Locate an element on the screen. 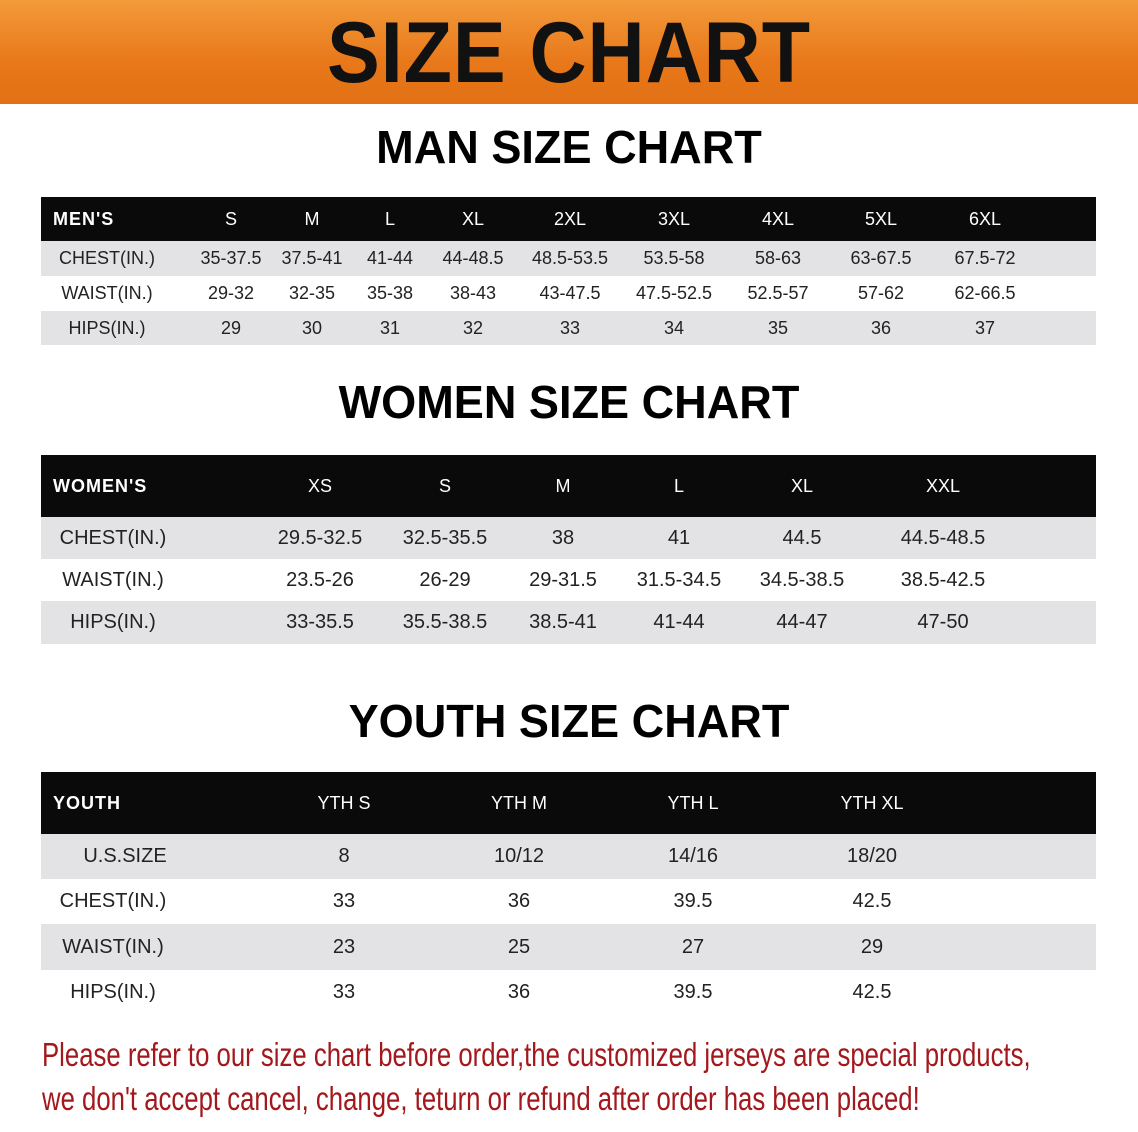 The height and width of the screenshot is (1132, 1138). banner: SIZE CHART is located at coordinates (569, 52).